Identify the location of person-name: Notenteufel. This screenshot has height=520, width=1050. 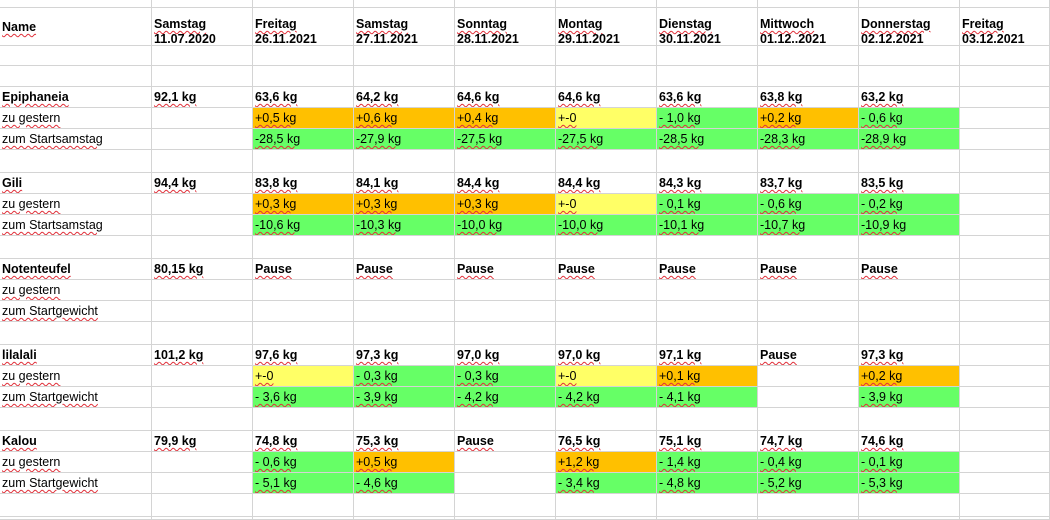
(76, 269).